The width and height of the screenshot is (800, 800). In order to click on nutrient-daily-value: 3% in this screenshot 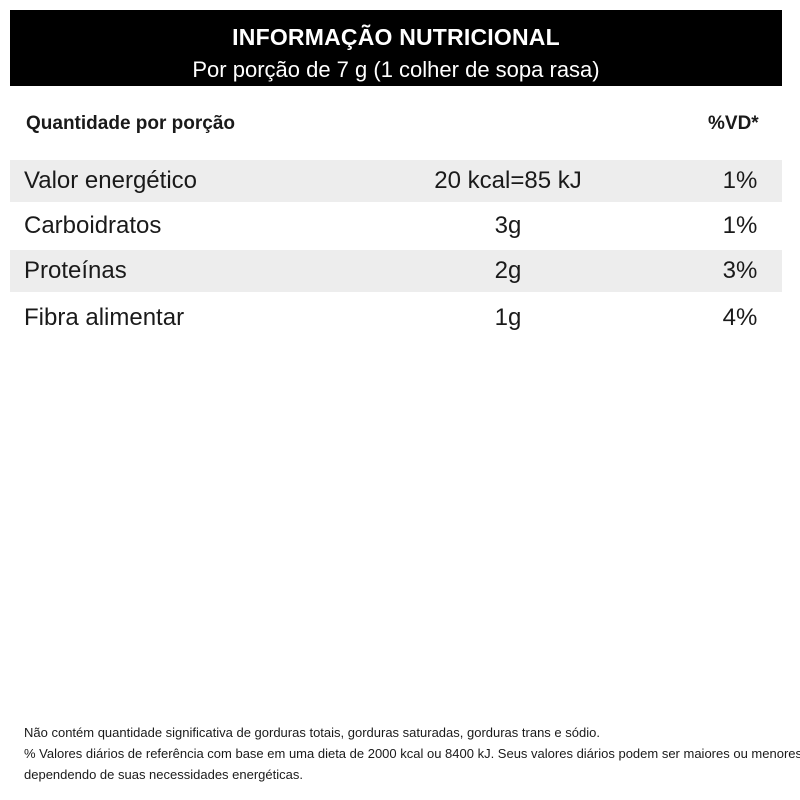, I will do `click(740, 270)`.